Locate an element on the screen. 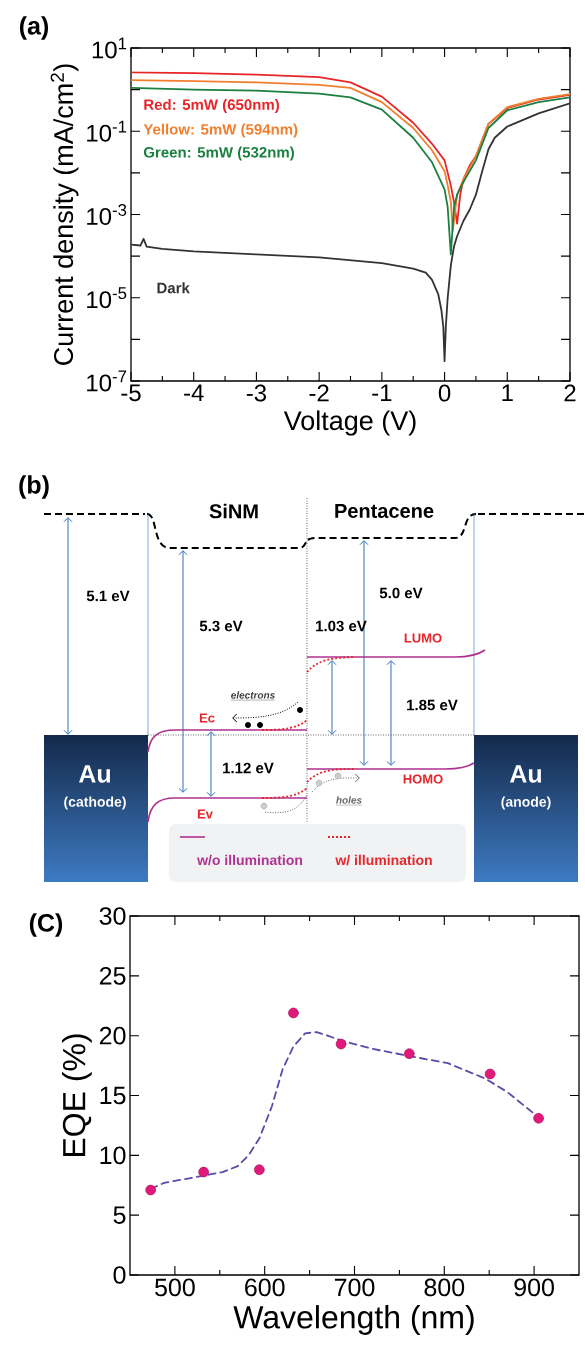 This screenshot has width=585, height=1368. y-axis-title: EQE (%) is located at coordinates (76, 1095).